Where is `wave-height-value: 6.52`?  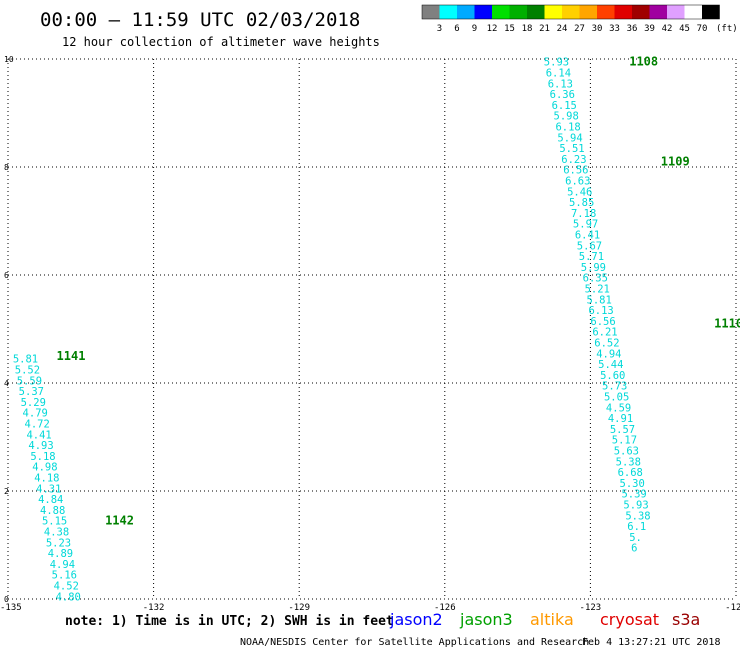
wave-height-value: 6.52 is located at coordinates (606, 344).